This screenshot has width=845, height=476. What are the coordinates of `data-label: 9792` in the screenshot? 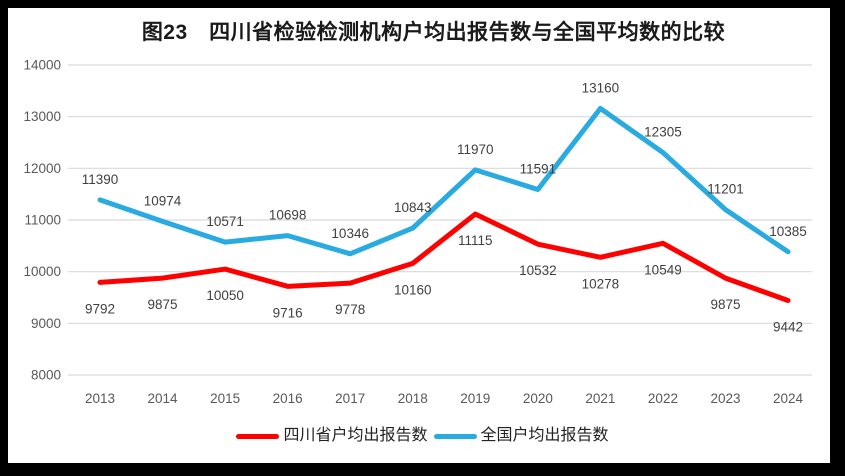 It's located at (100, 308).